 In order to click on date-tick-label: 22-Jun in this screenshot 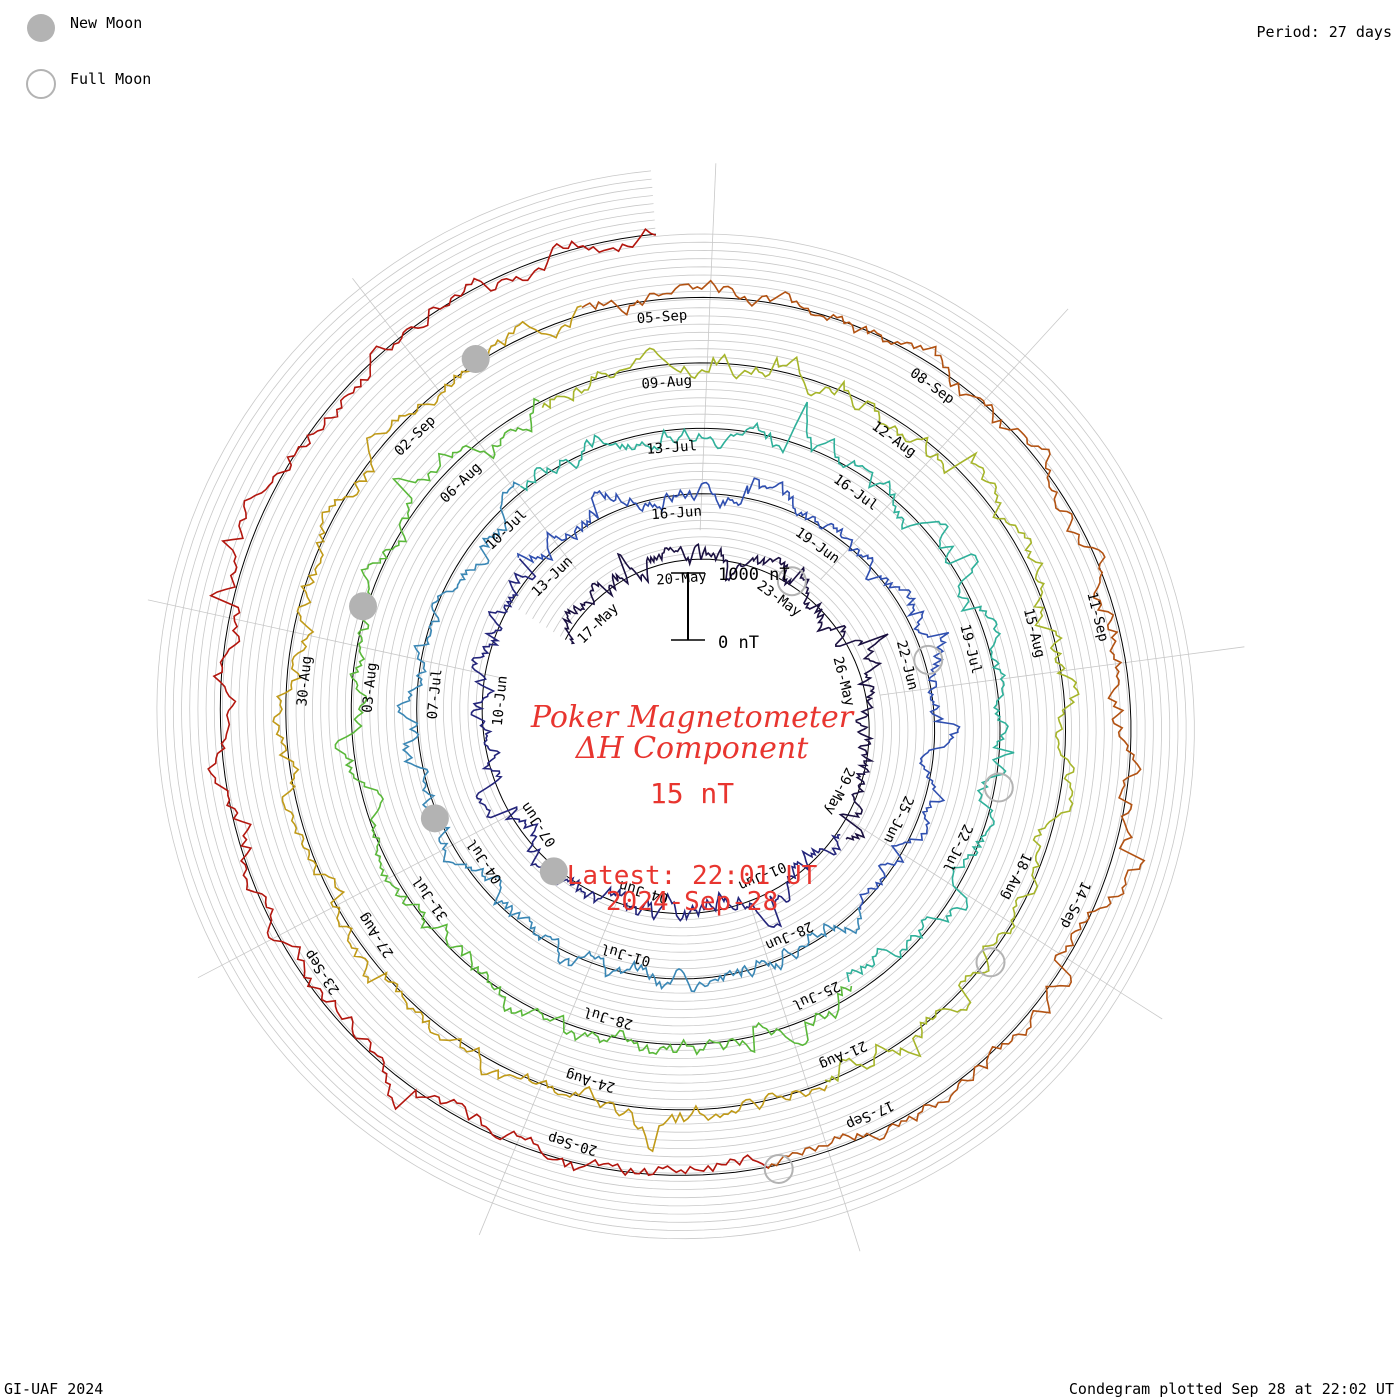, I will do `click(907, 665)`.